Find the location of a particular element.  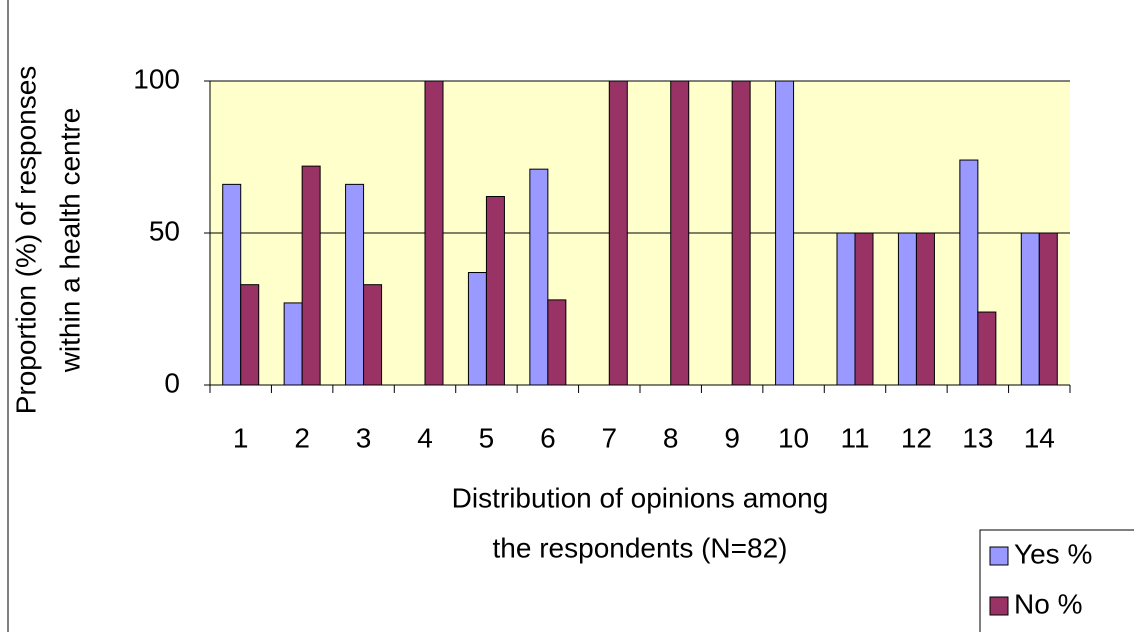

x-tick-label: 2 is located at coordinates (302, 437).